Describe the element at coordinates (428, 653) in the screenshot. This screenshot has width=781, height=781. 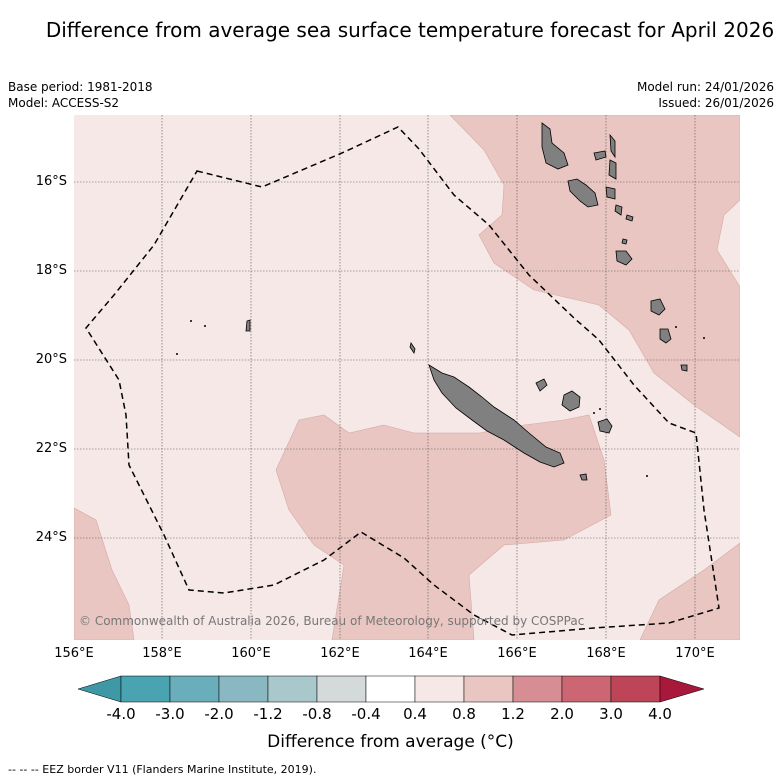
I see `lon-label: 164°E` at that location.